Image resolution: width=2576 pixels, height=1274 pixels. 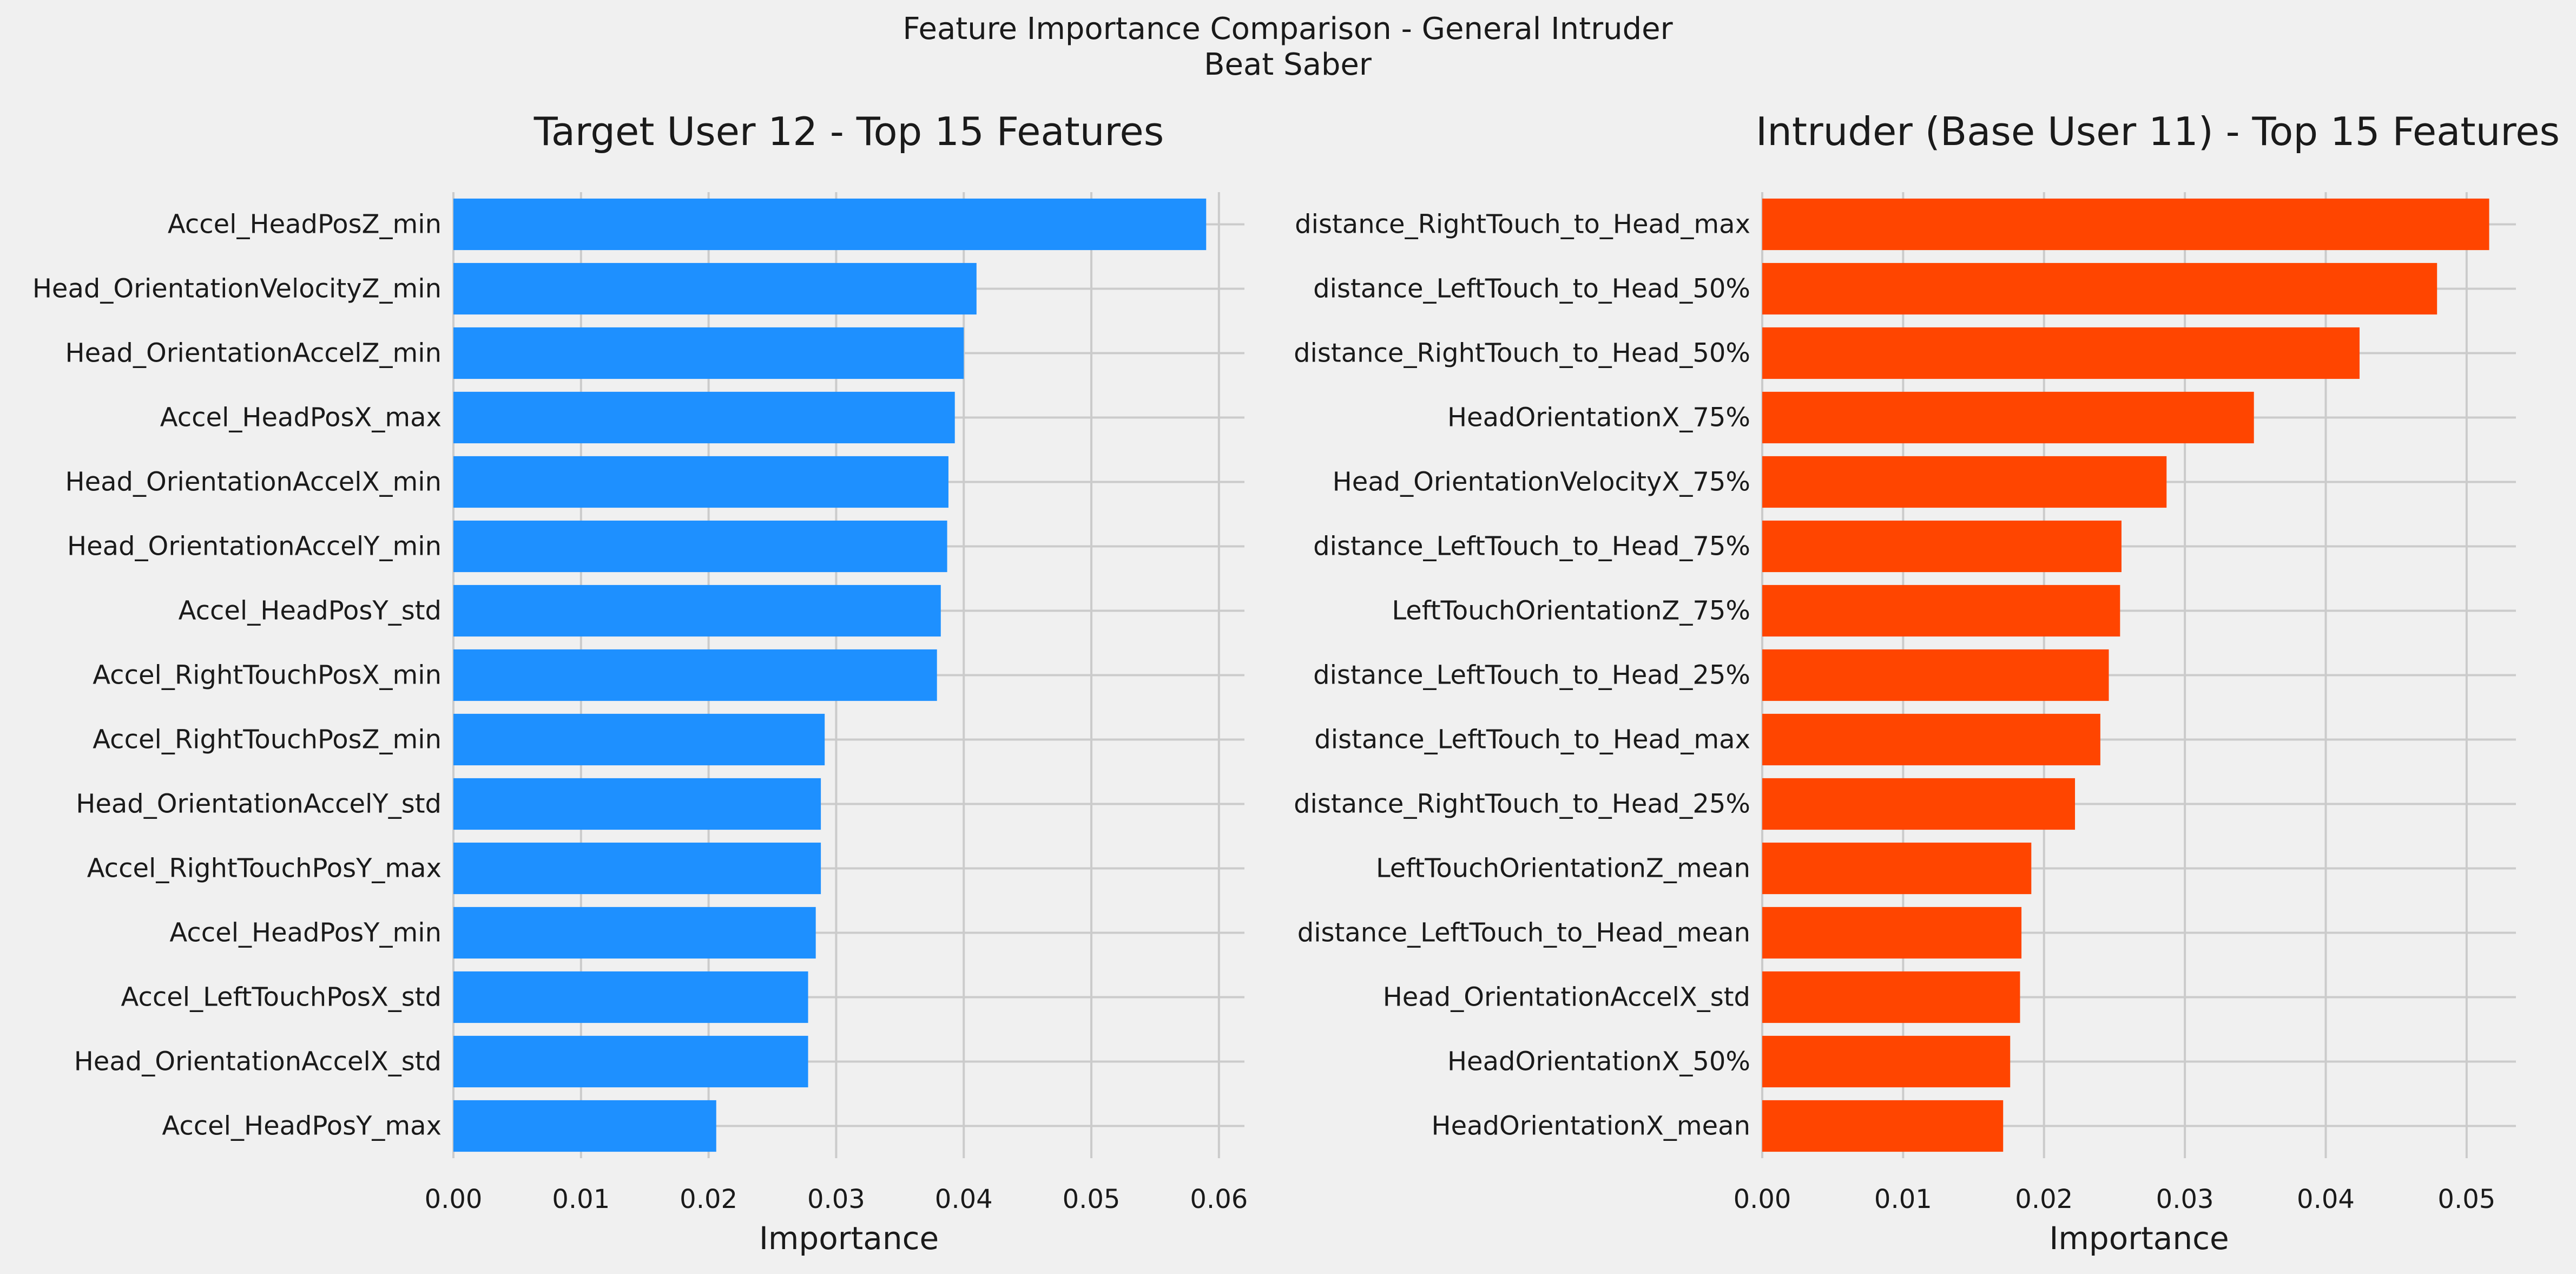 I want to click on y-tick-label: Head_OrientationAccelY_min, so click(x=254, y=546).